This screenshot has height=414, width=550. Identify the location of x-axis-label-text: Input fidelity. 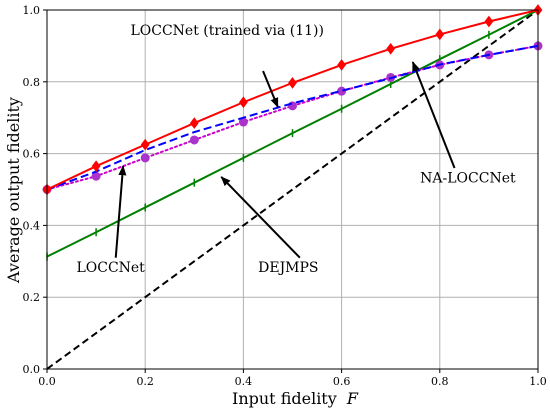
(284, 398).